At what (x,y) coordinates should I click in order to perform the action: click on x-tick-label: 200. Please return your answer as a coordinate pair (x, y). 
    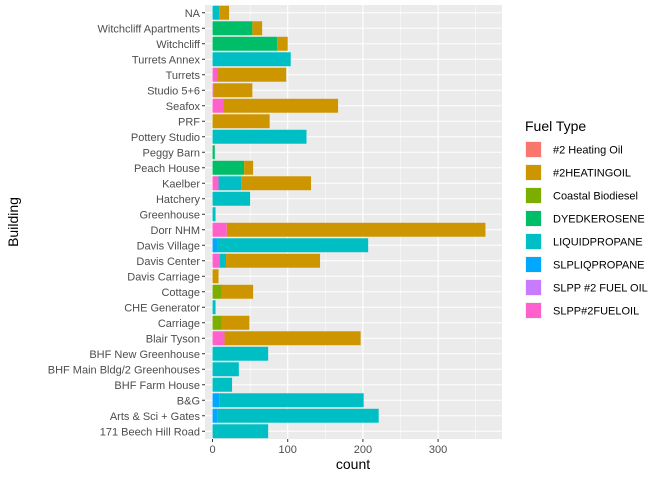
    Looking at the image, I should click on (363, 450).